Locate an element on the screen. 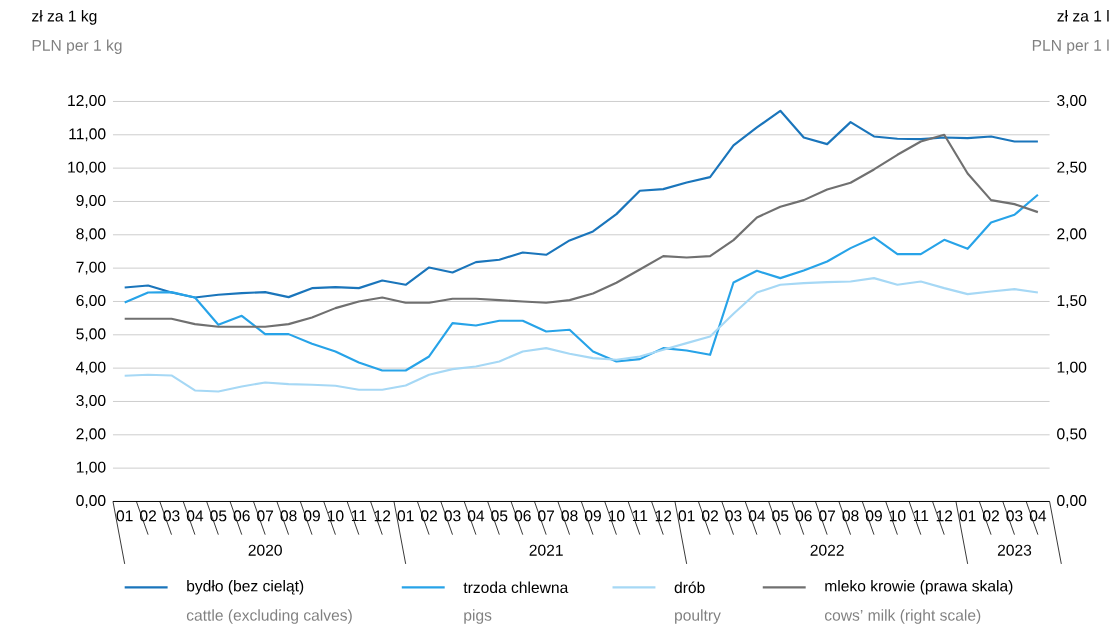  y2-axis-title: zł za 1 l is located at coordinates (1083, 15).